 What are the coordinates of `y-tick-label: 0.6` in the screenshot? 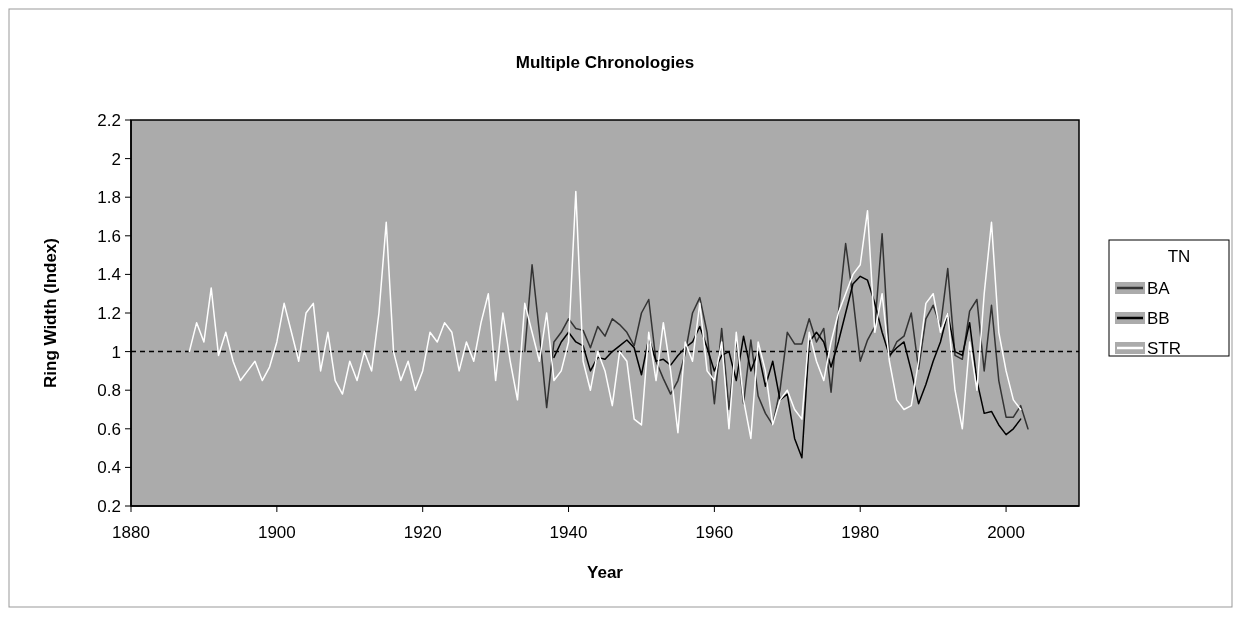 It's located at (109, 429).